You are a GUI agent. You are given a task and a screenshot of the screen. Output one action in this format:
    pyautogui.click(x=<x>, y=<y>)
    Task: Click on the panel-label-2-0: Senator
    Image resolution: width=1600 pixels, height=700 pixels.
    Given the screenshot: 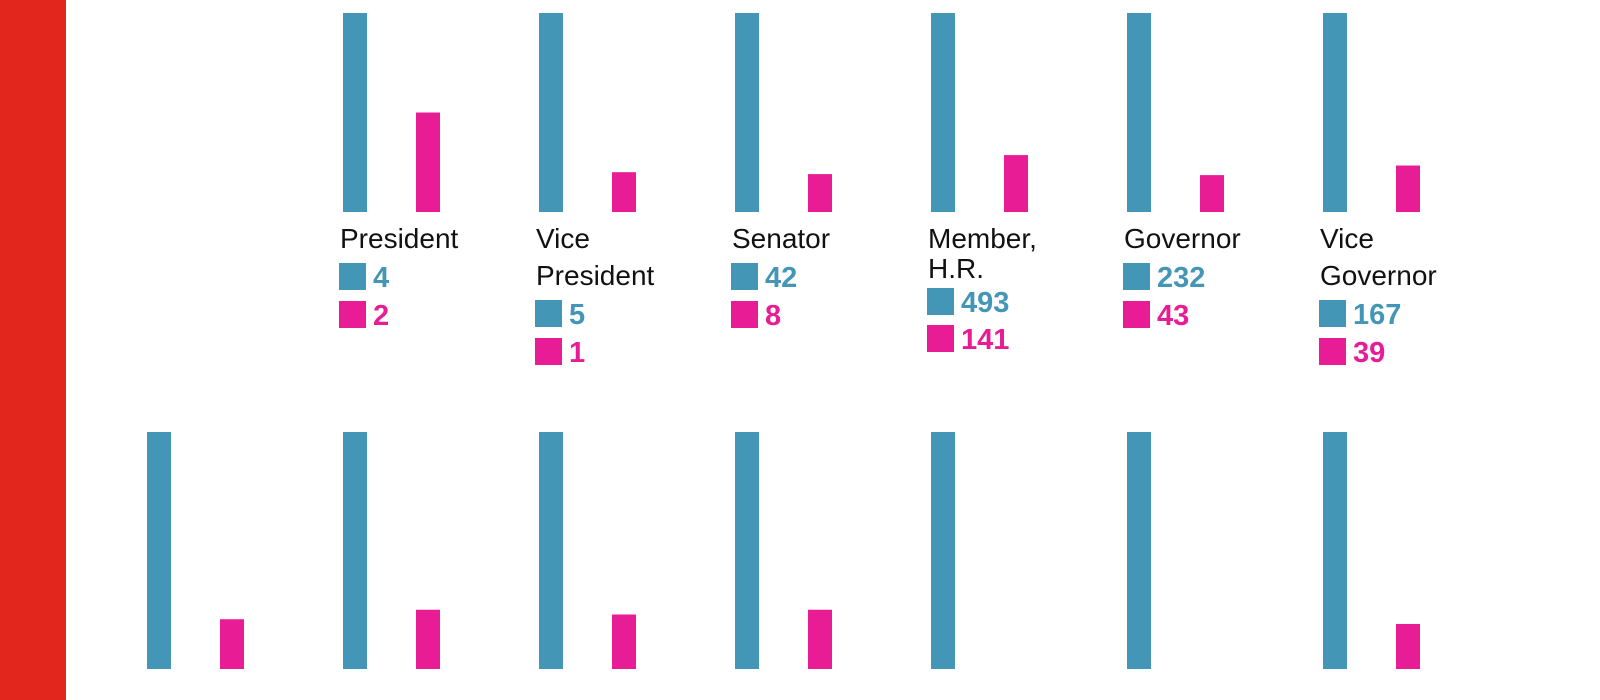 What is the action you would take?
    pyautogui.click(x=781, y=238)
    